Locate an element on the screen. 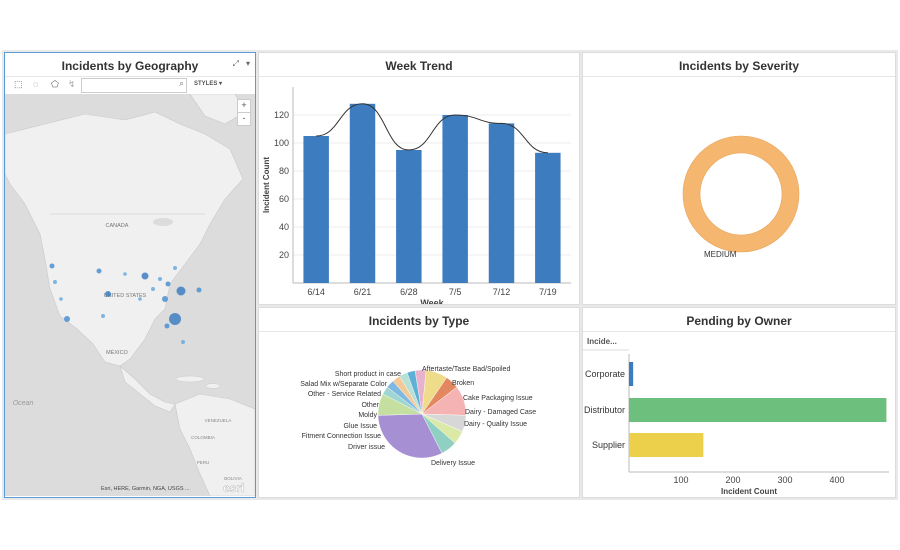 Image resolution: width=900 pixels, height=550 pixels. x-tick-label: 7/12 is located at coordinates (502, 292).